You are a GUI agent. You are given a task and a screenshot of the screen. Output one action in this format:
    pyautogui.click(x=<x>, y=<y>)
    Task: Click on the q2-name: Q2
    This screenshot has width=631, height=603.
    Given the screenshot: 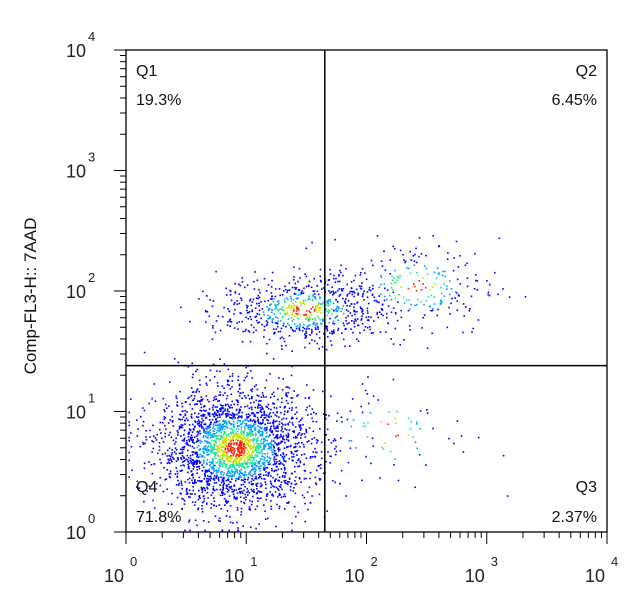 What is the action you would take?
    pyautogui.click(x=586, y=71)
    